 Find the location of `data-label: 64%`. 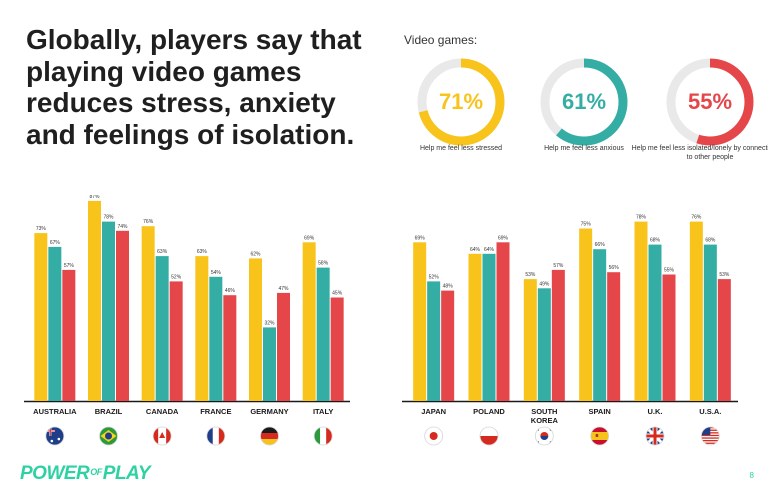

data-label: 64% is located at coordinates (489, 250).